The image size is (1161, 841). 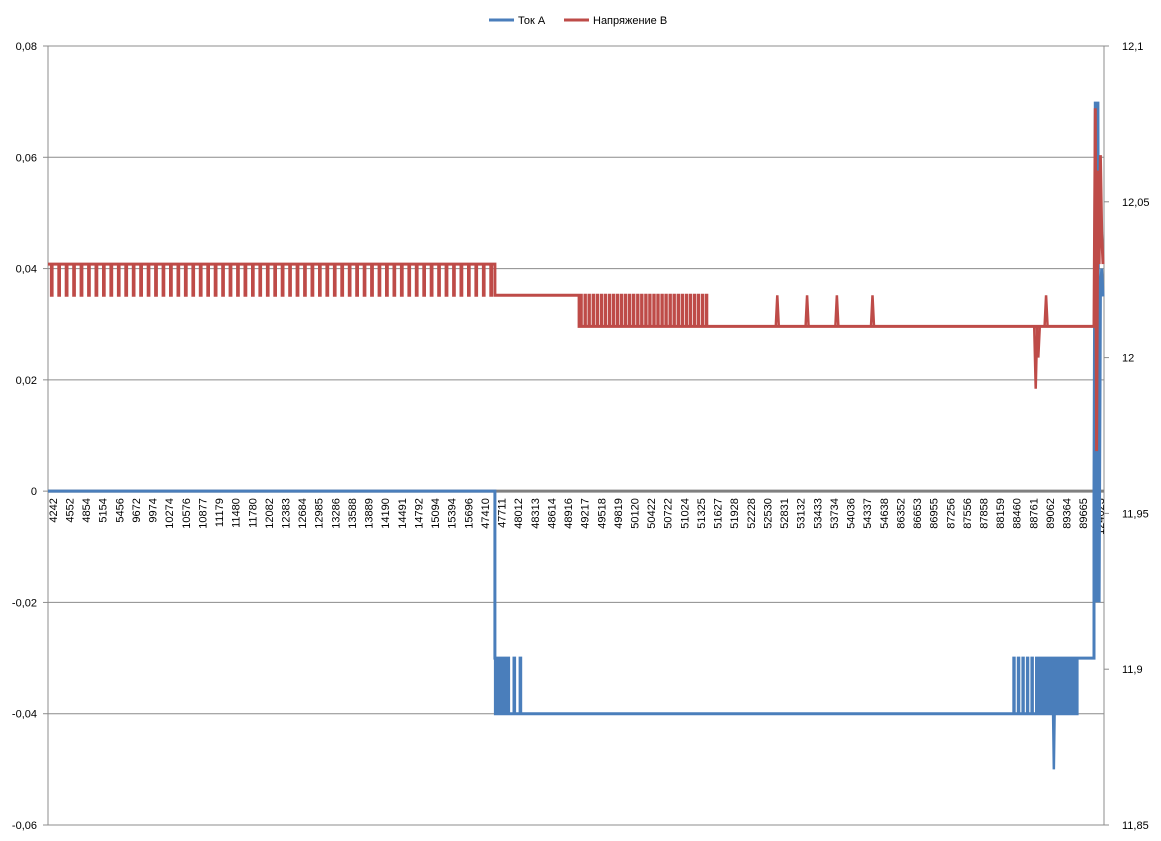 I want to click on x-tick-label: 89062, so click(x=1051, y=513).